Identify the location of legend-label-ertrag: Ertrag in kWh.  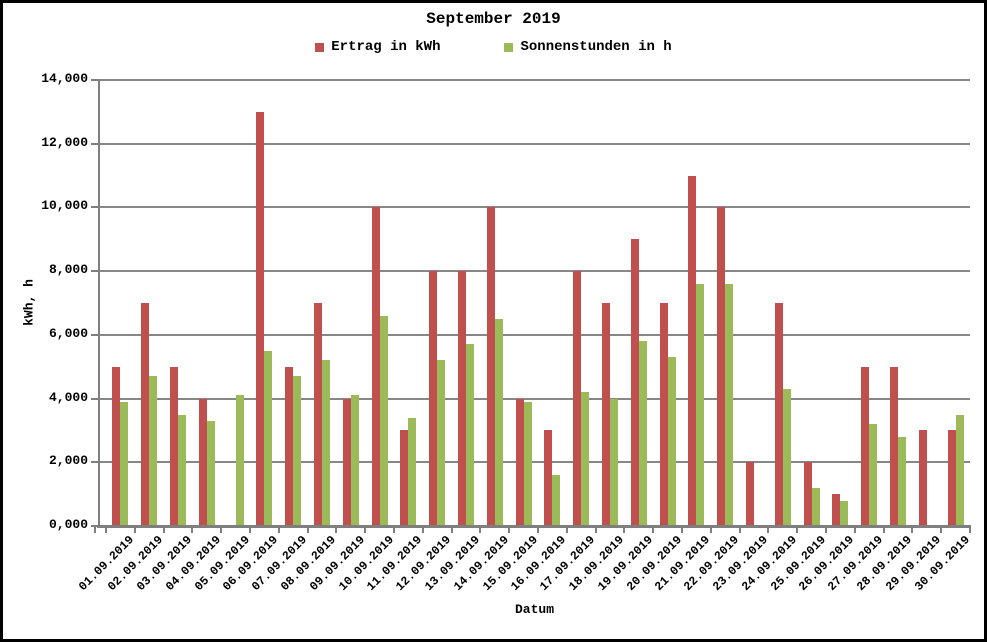
(386, 47).